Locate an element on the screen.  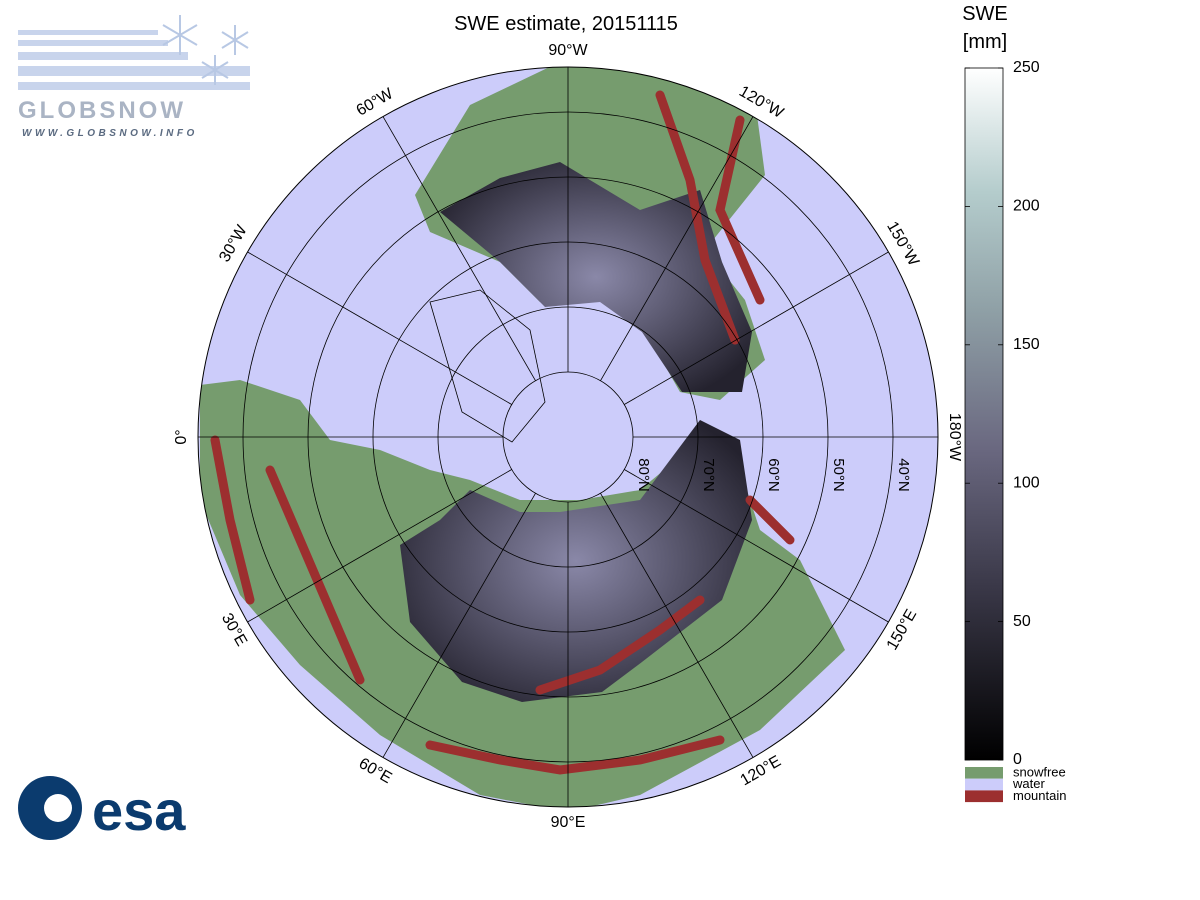
snowflakes is located at coordinates (205, 50).